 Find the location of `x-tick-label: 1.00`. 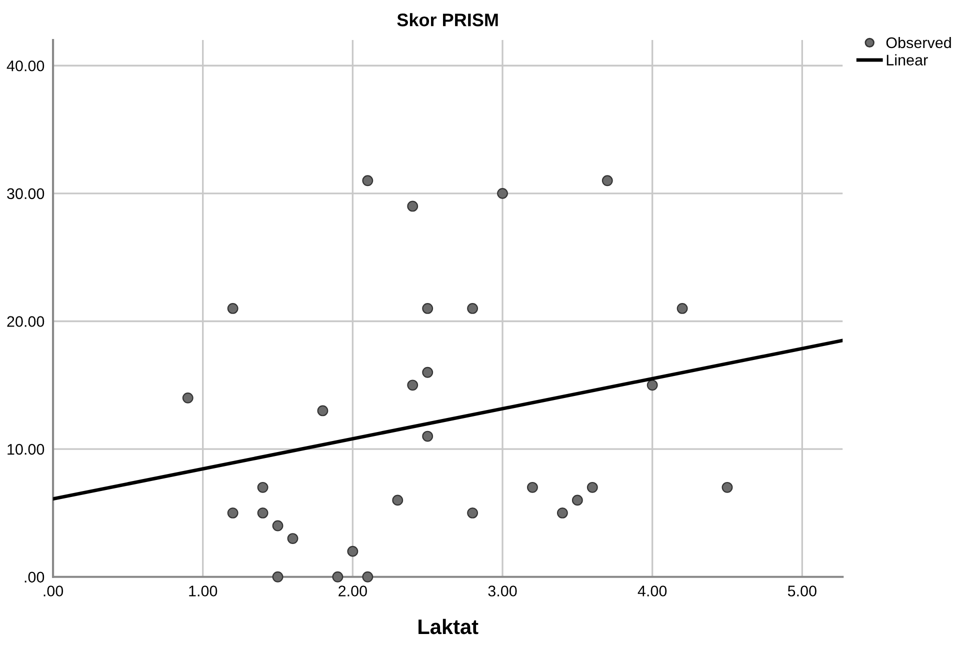

x-tick-label: 1.00 is located at coordinates (203, 591).